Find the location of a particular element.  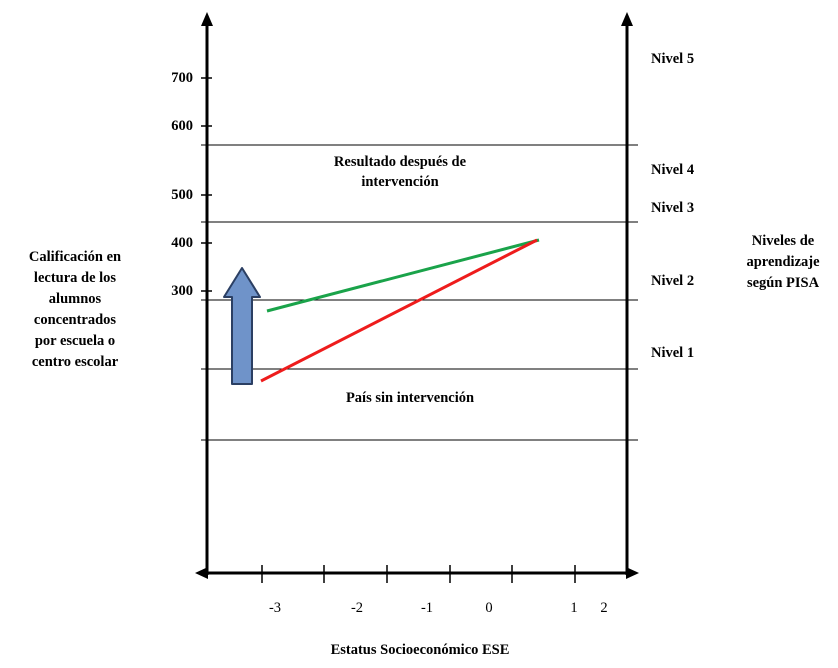

x-tick-label: -3 is located at coordinates (275, 608).